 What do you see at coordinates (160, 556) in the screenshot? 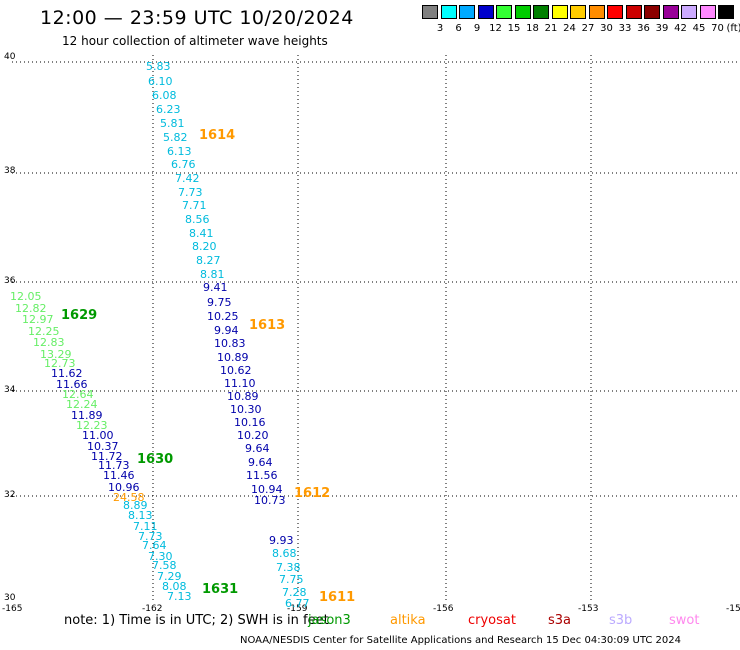
I see `wave-height-value: 7.30` at bounding box center [160, 556].